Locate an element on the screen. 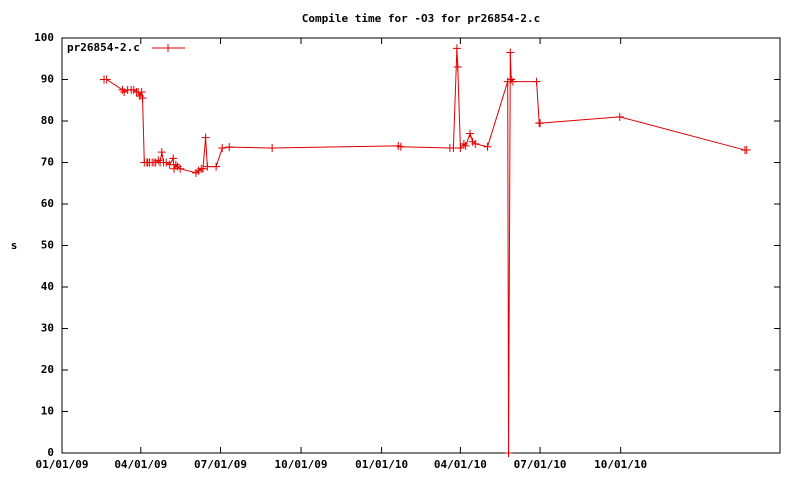  legend-marker is located at coordinates (168, 48).